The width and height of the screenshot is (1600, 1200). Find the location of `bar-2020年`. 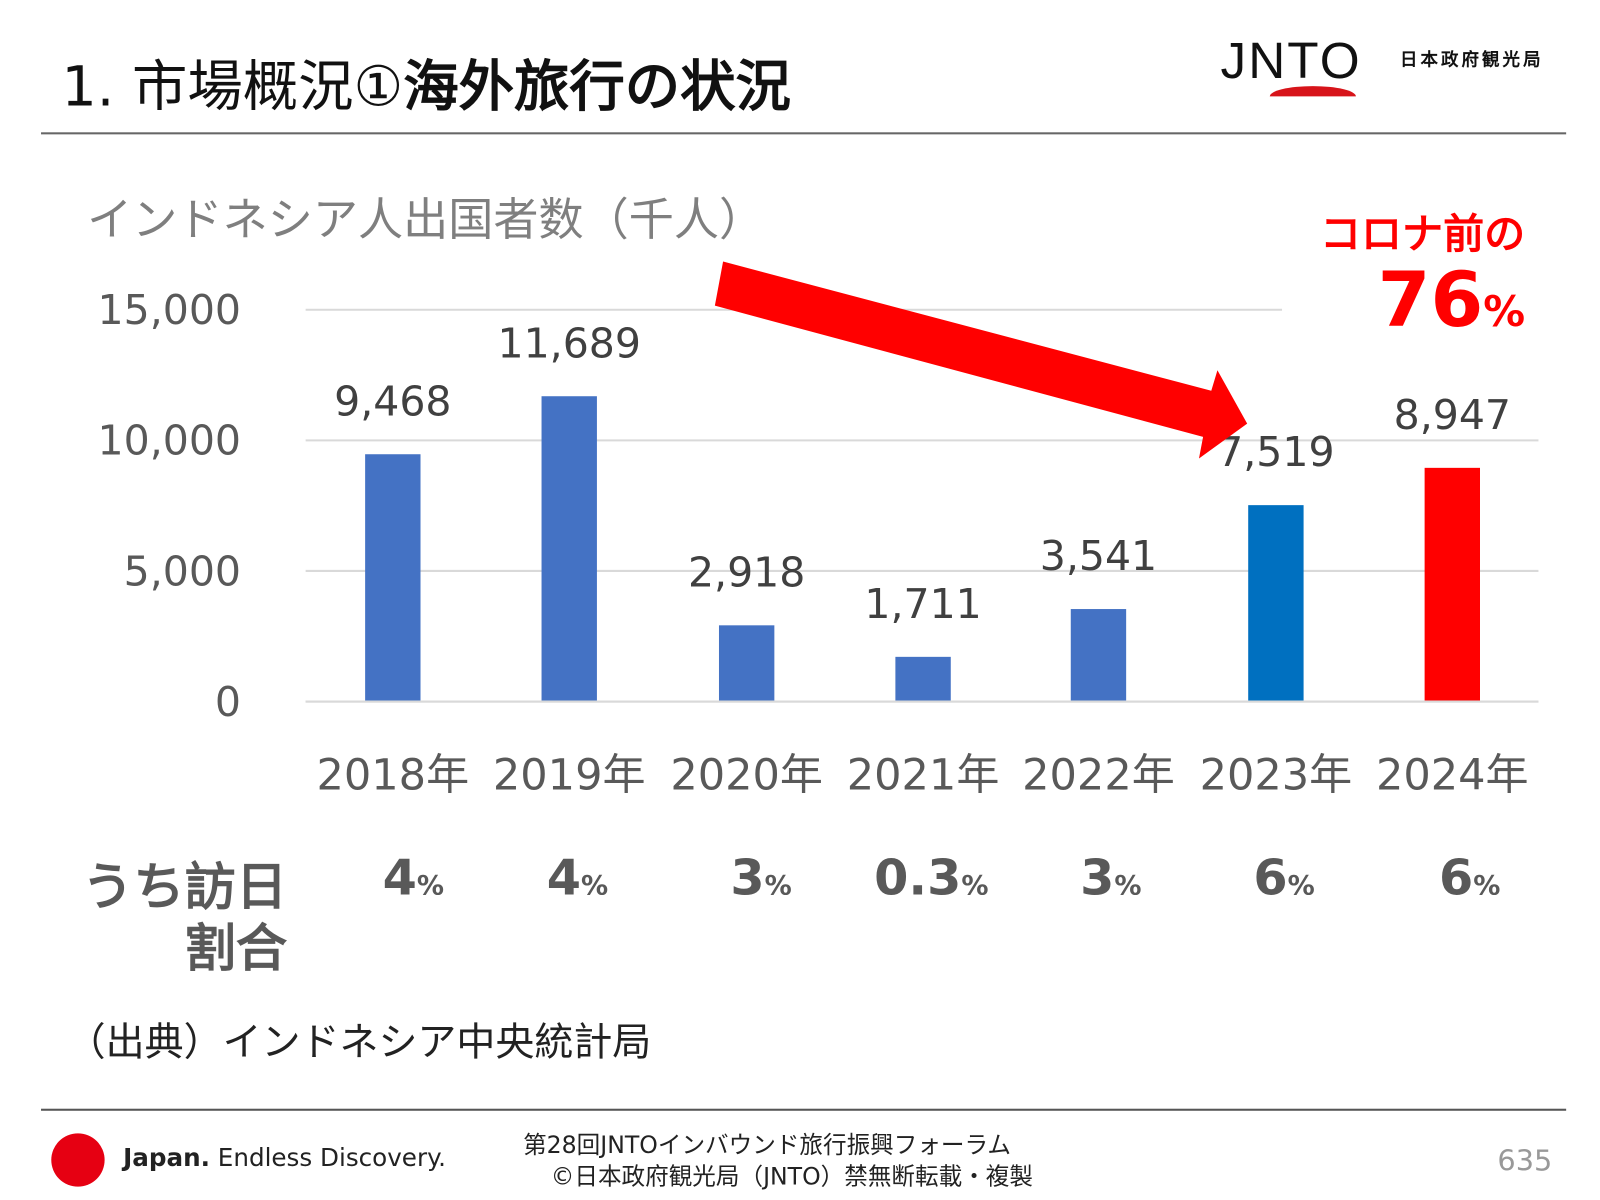

bar-2020年 is located at coordinates (746, 663).